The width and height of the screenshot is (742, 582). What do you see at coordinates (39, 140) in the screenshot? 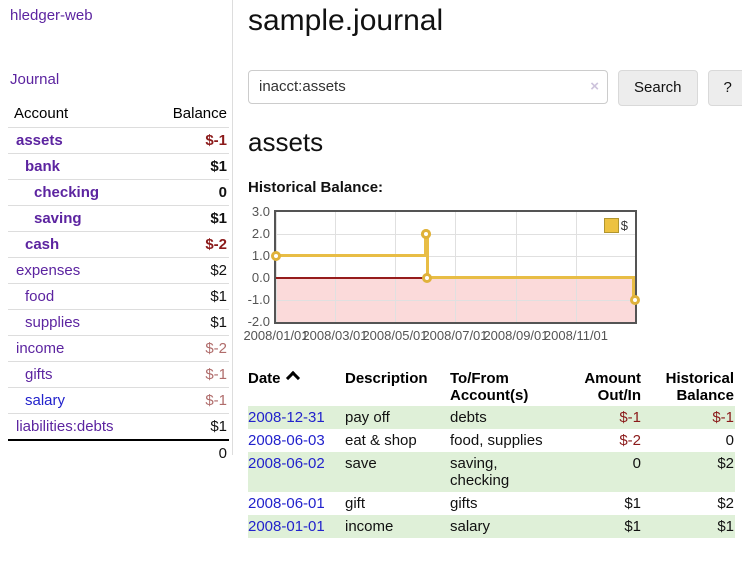
I see `account-link: assets` at bounding box center [39, 140].